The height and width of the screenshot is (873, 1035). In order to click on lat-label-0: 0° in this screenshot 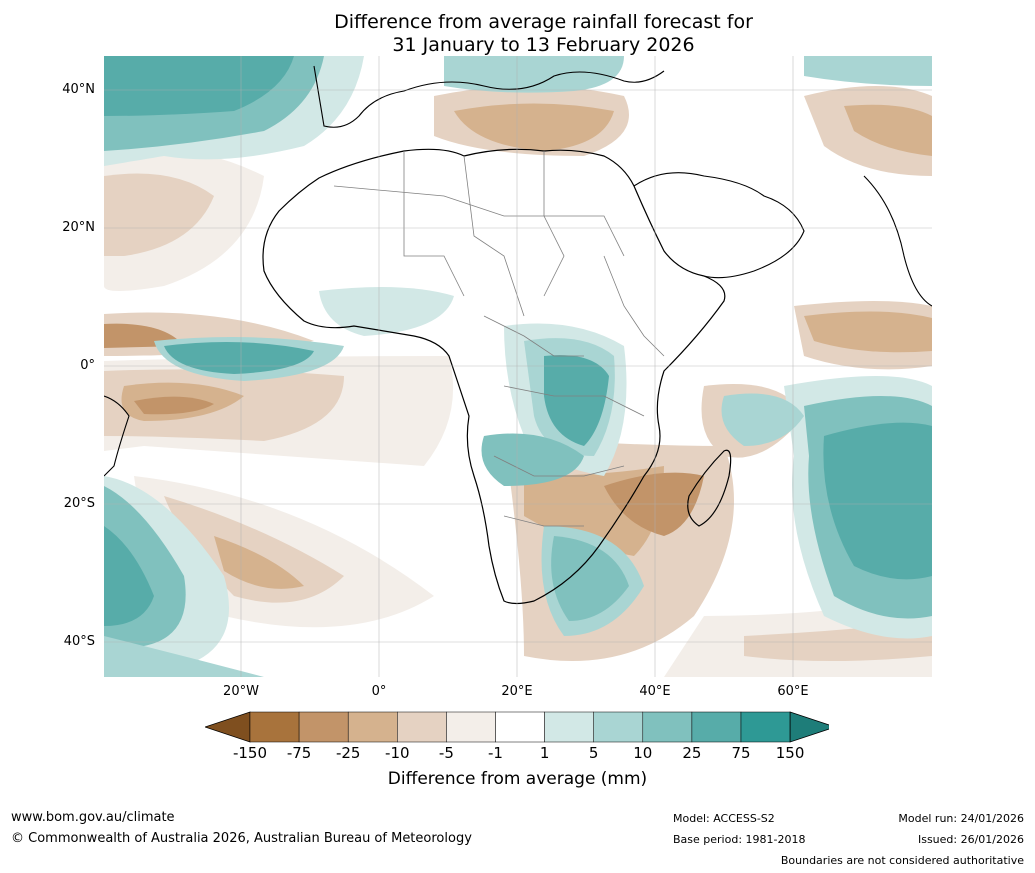, I will do `click(87, 365)`.